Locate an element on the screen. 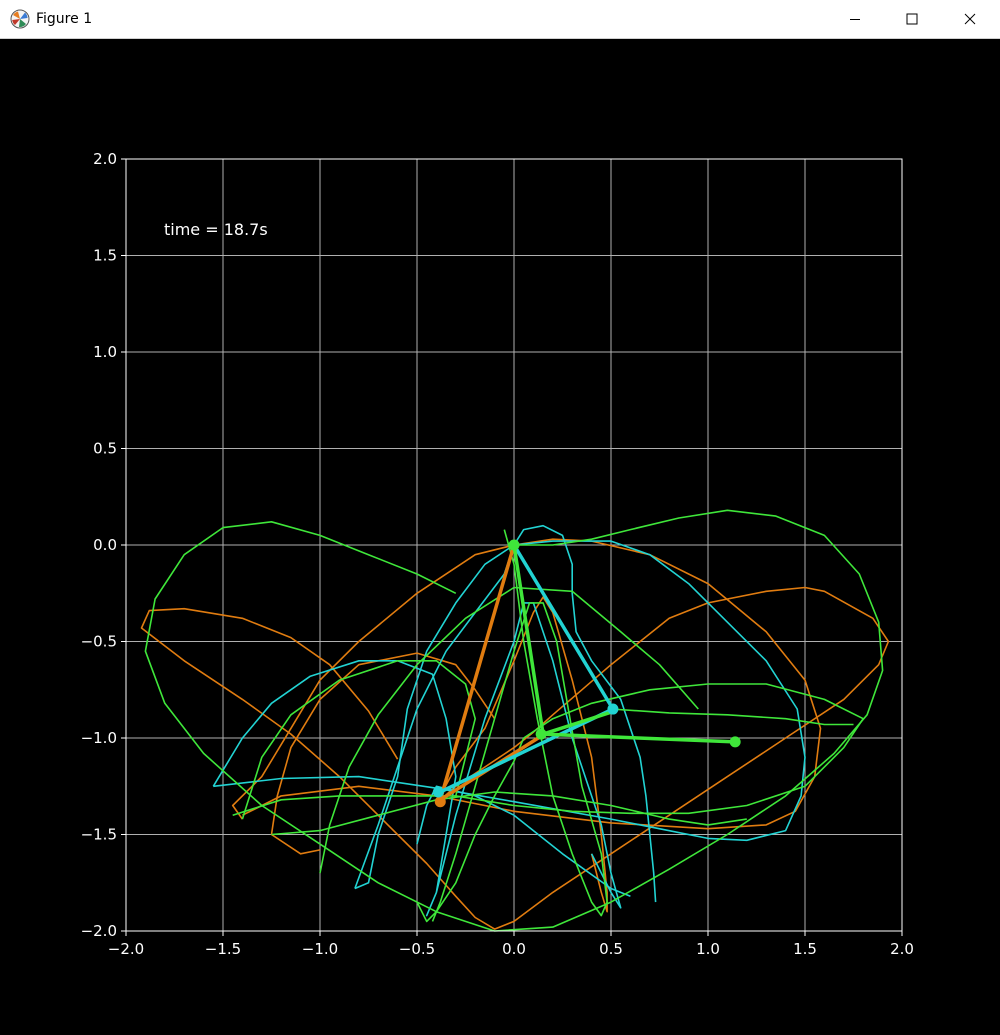 Image resolution: width=1000 pixels, height=1035 pixels. x-tick-label: 2.0 is located at coordinates (902, 949).